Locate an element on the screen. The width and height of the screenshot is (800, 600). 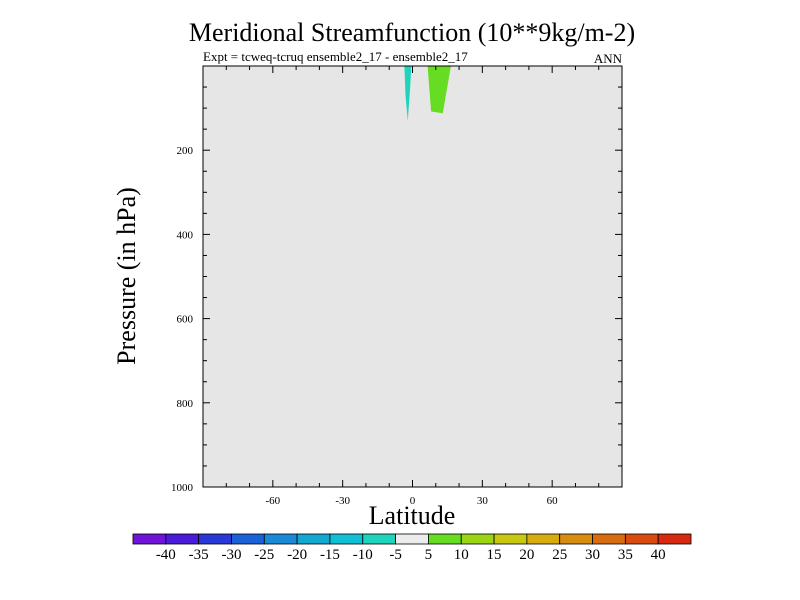
colorbar-level-label: -15 is located at coordinates (330, 555).